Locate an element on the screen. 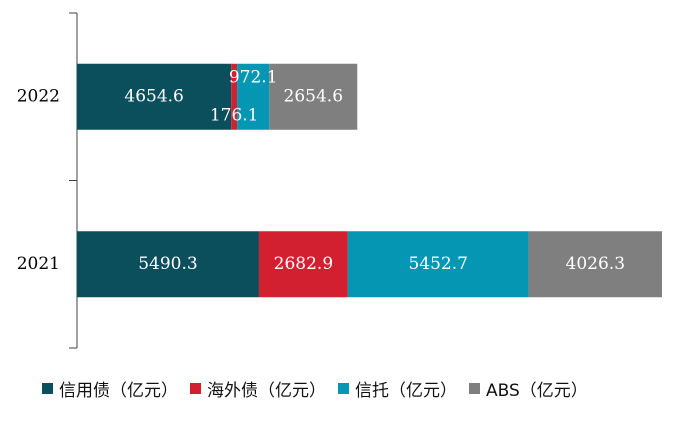 The height and width of the screenshot is (423, 689). data-label: 176.1 is located at coordinates (234, 115).